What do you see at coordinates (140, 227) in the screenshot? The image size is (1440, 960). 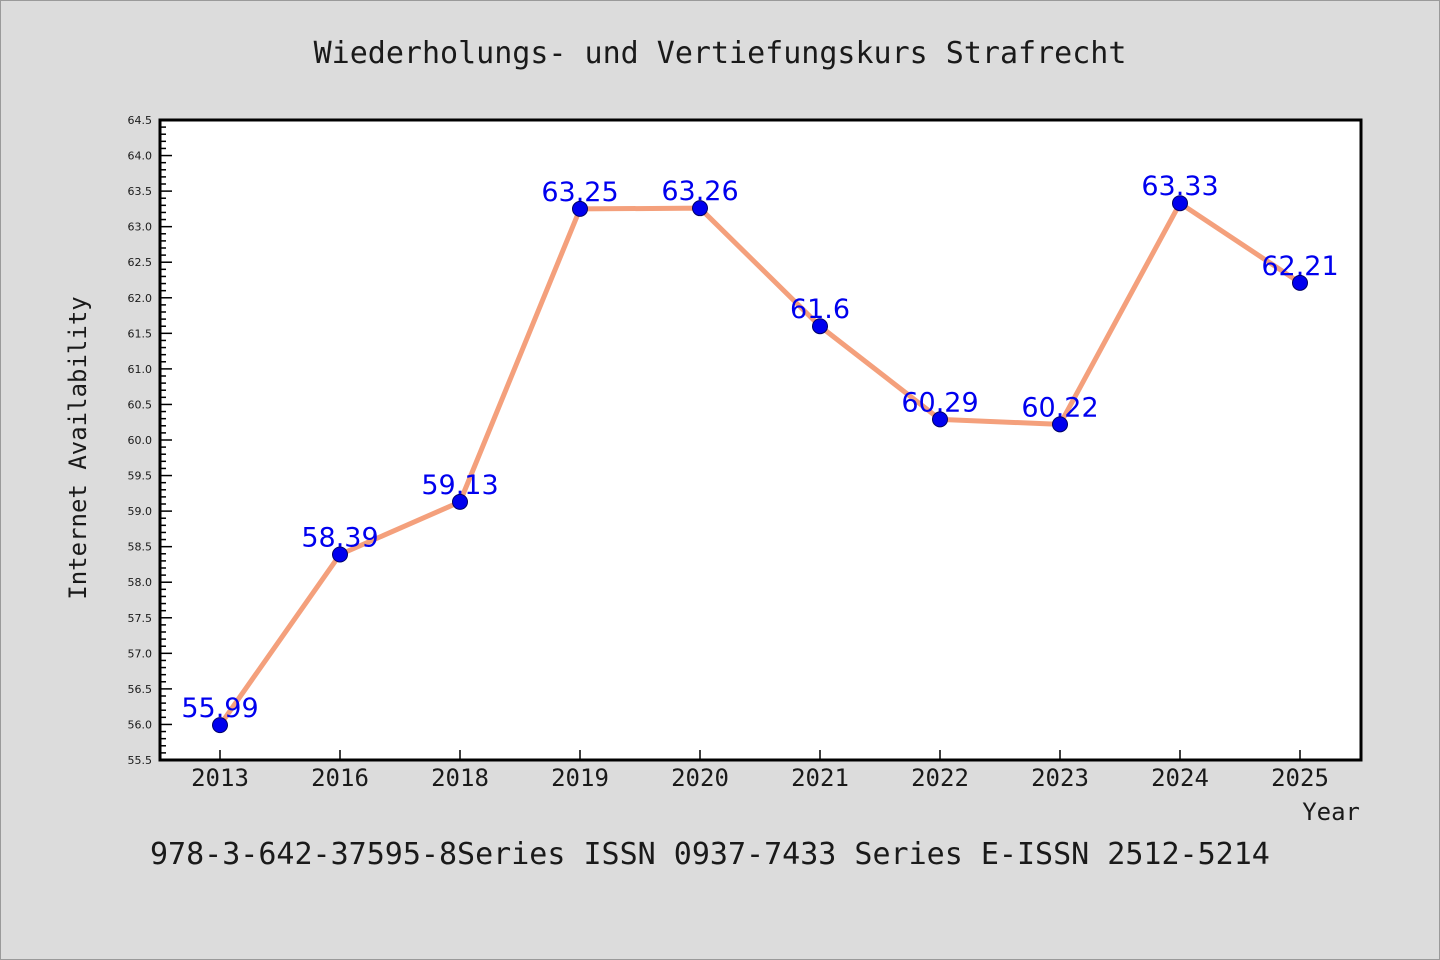 I see `y-tick-label: 63.0` at bounding box center [140, 227].